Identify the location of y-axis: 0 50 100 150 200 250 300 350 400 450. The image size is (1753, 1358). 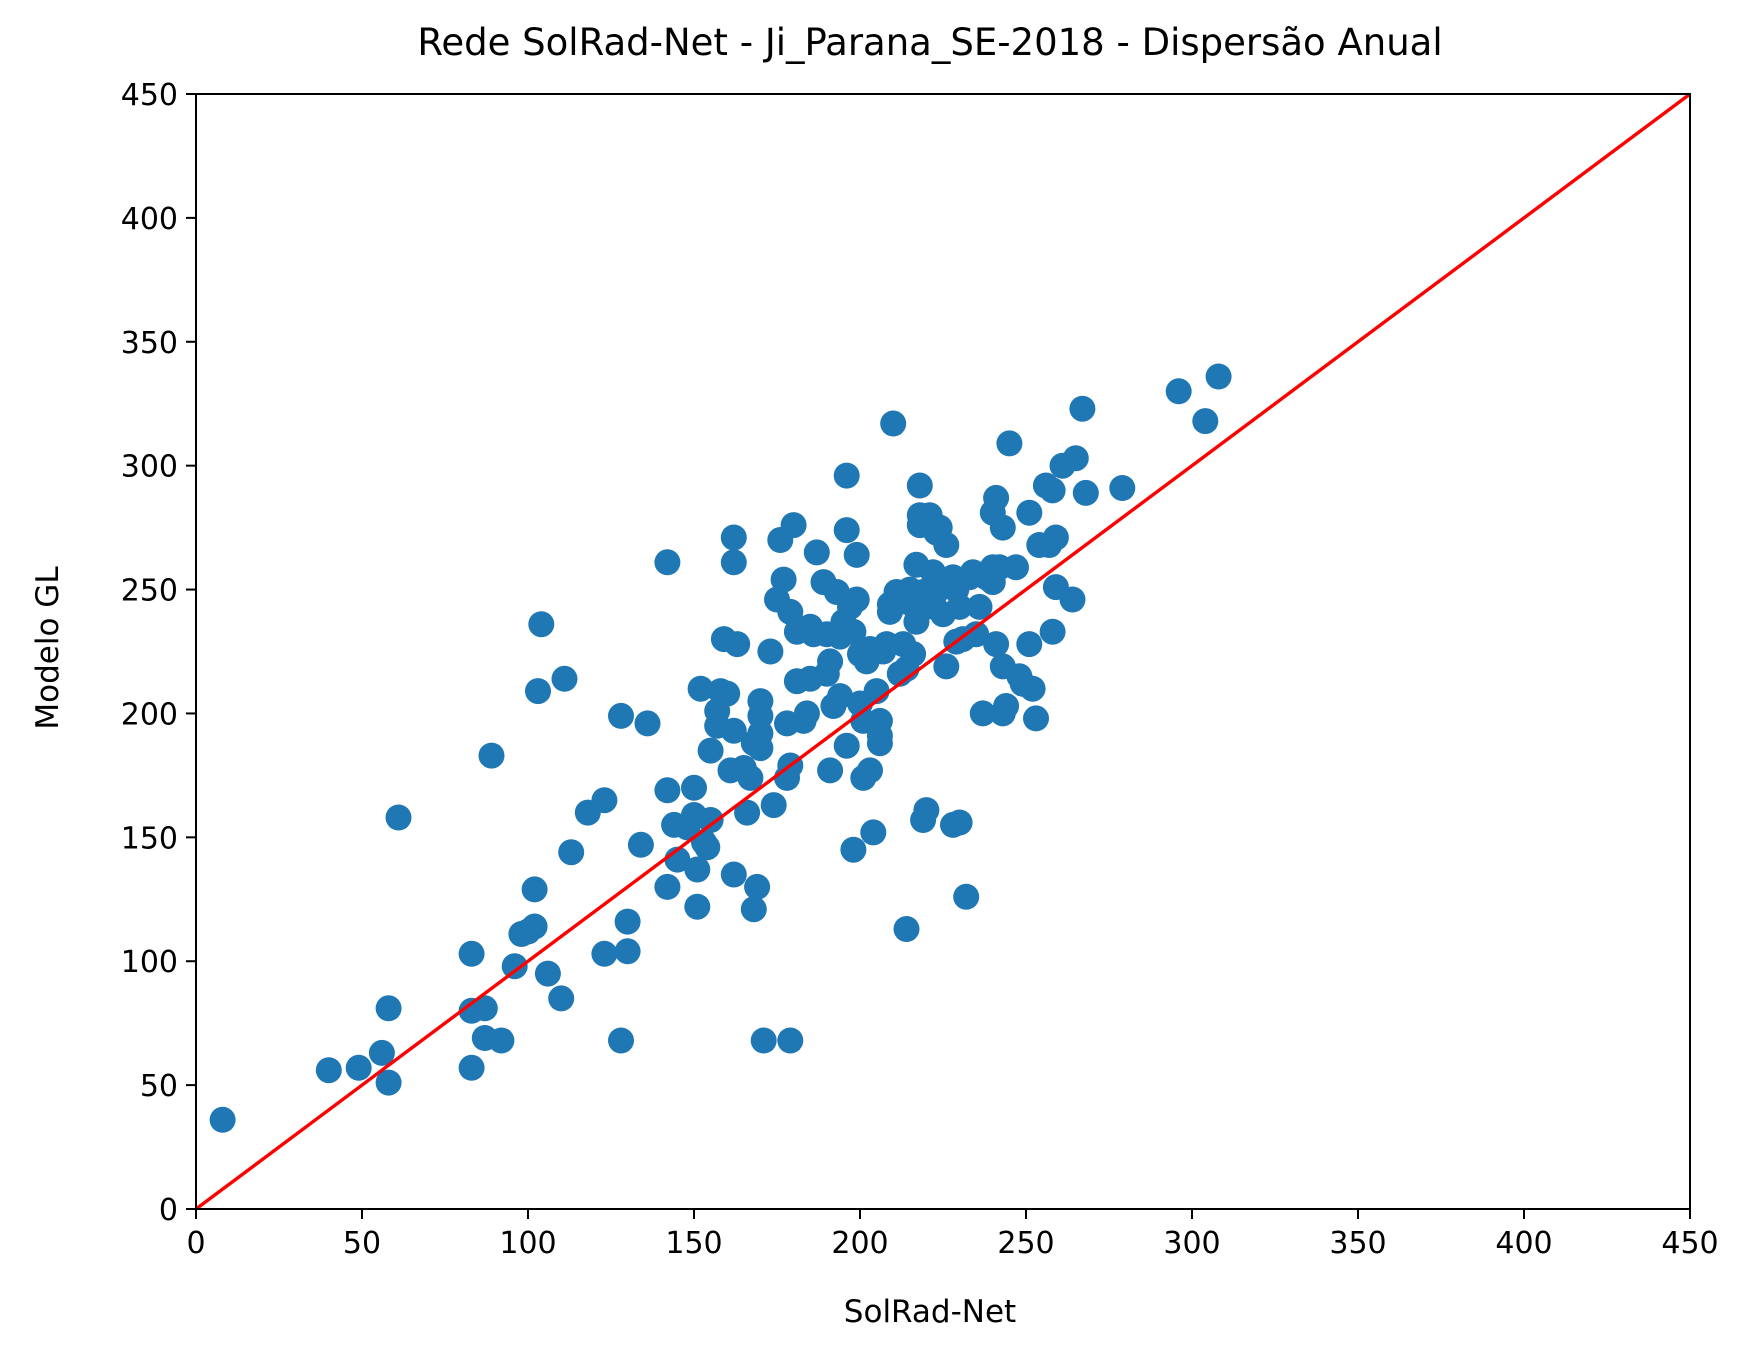
(158, 653).